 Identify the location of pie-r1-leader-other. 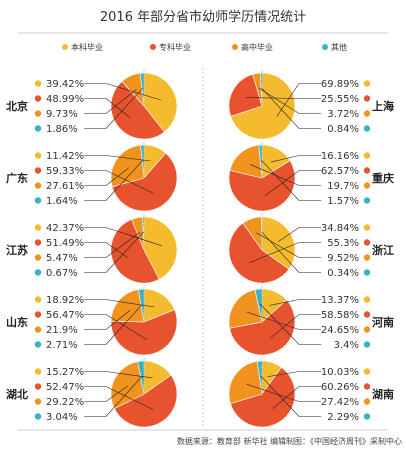
(290, 180).